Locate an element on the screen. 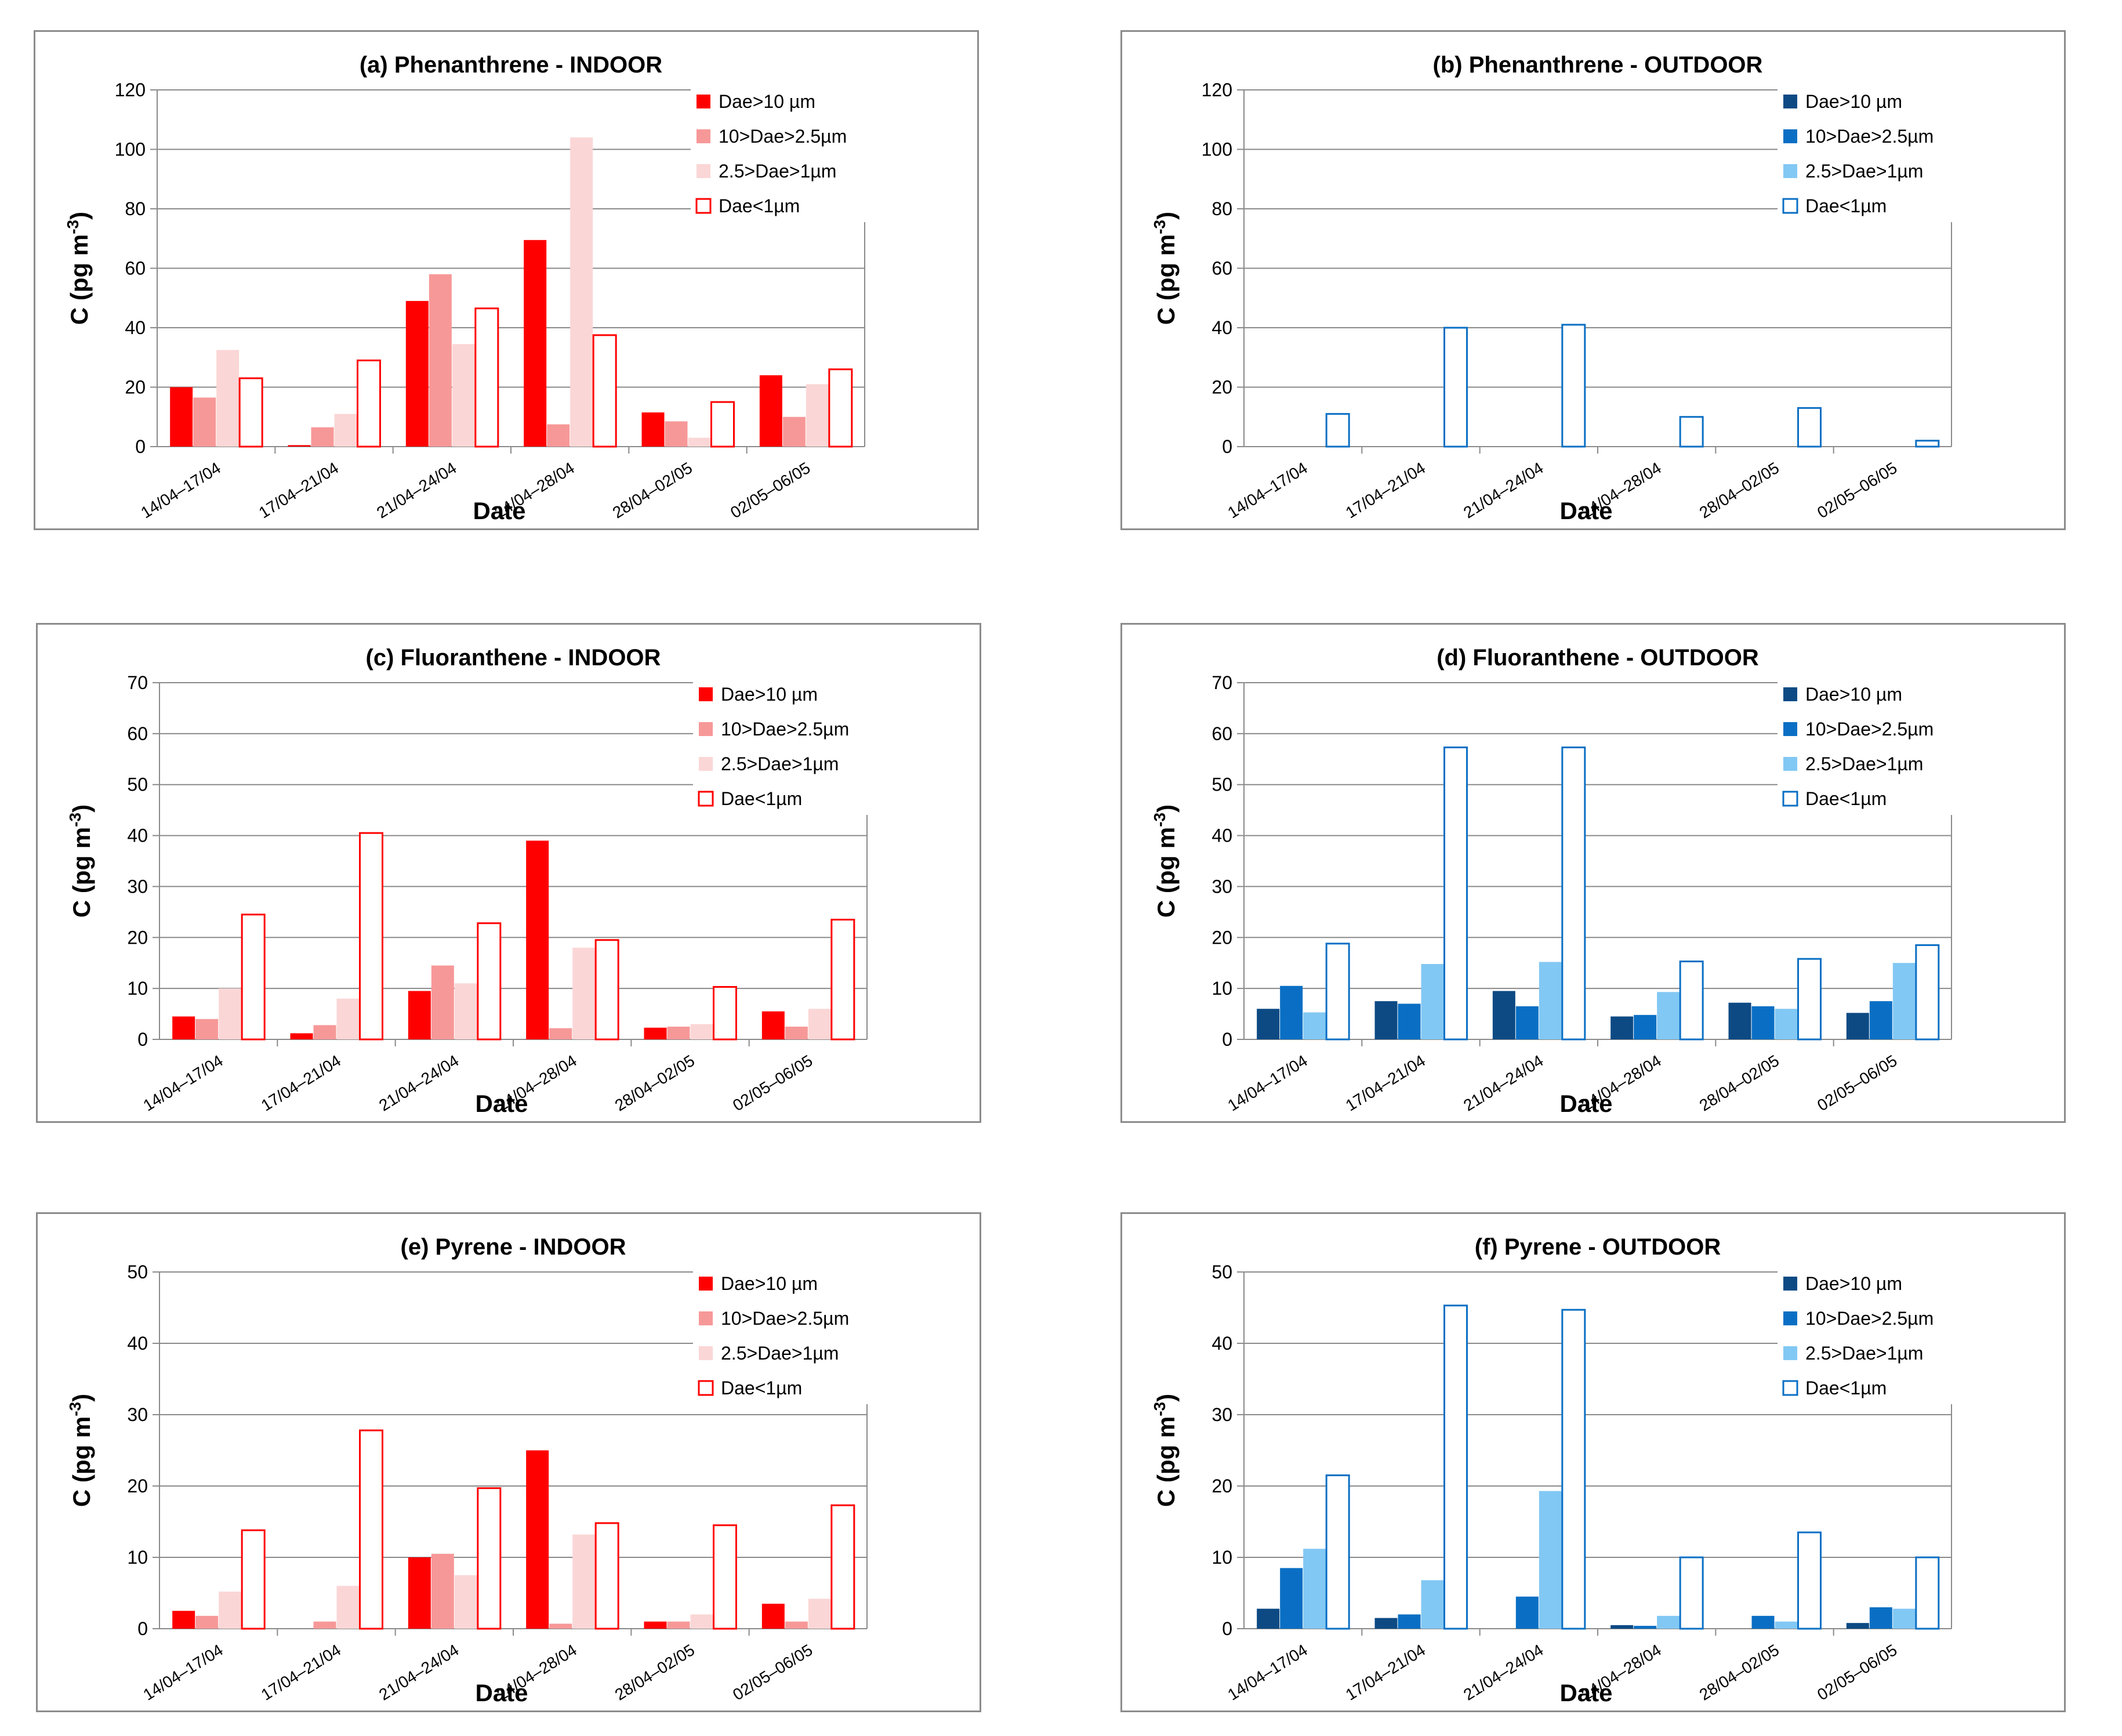 The image size is (2122, 1736). y-tick-label: 10 is located at coordinates (1221, 988).